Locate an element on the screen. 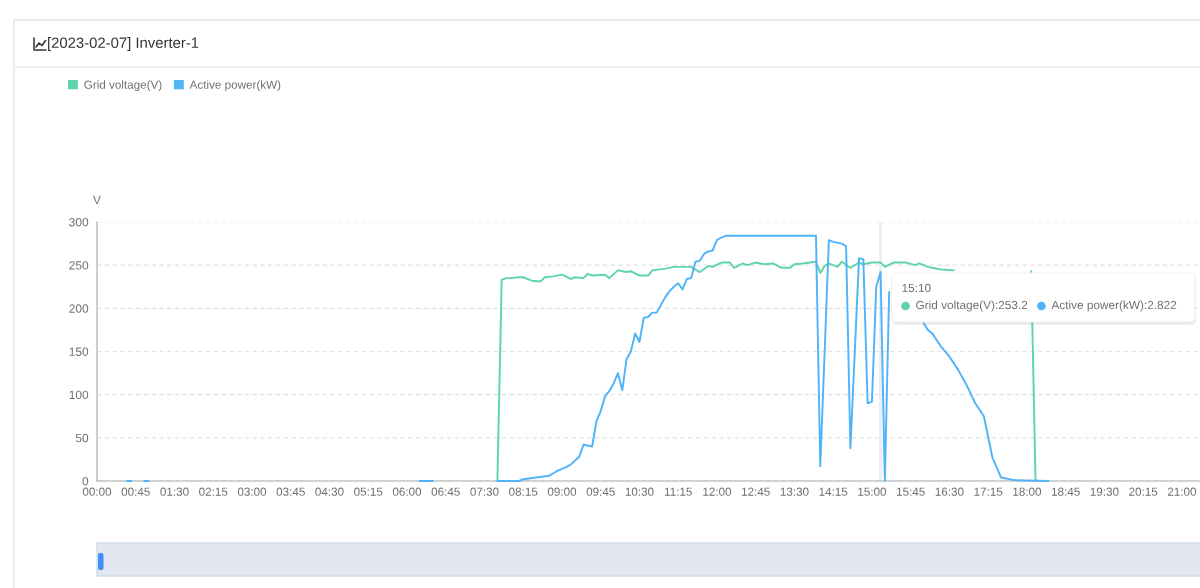 This screenshot has width=1200, height=588. x-tick-label: 11:15 is located at coordinates (678, 491).